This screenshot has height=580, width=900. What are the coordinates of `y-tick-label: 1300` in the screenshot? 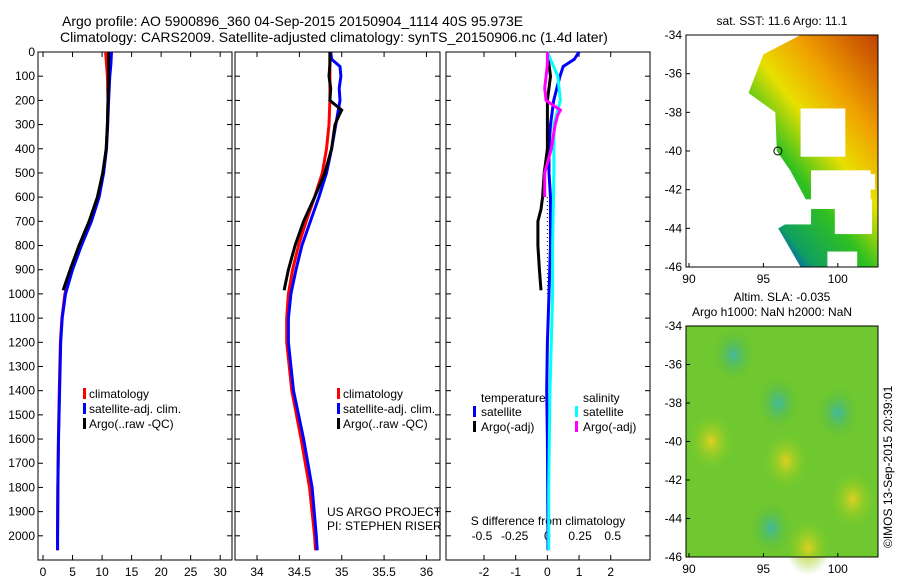 It's located at (21, 366).